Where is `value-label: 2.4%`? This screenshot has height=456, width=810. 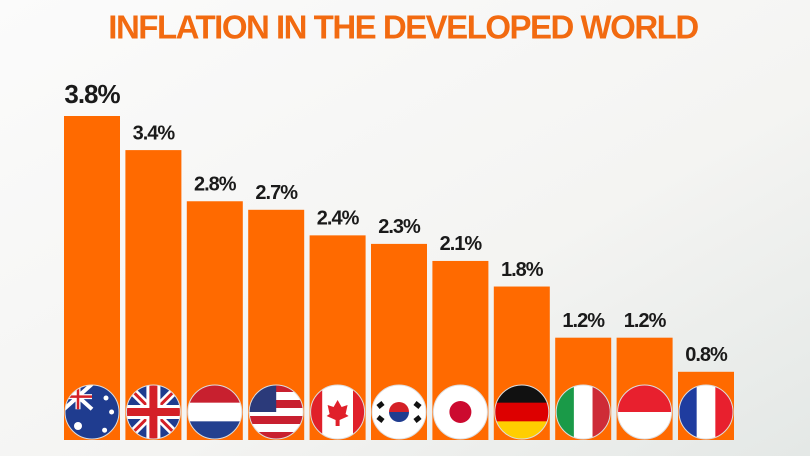
value-label: 2.4% is located at coordinates (338, 219).